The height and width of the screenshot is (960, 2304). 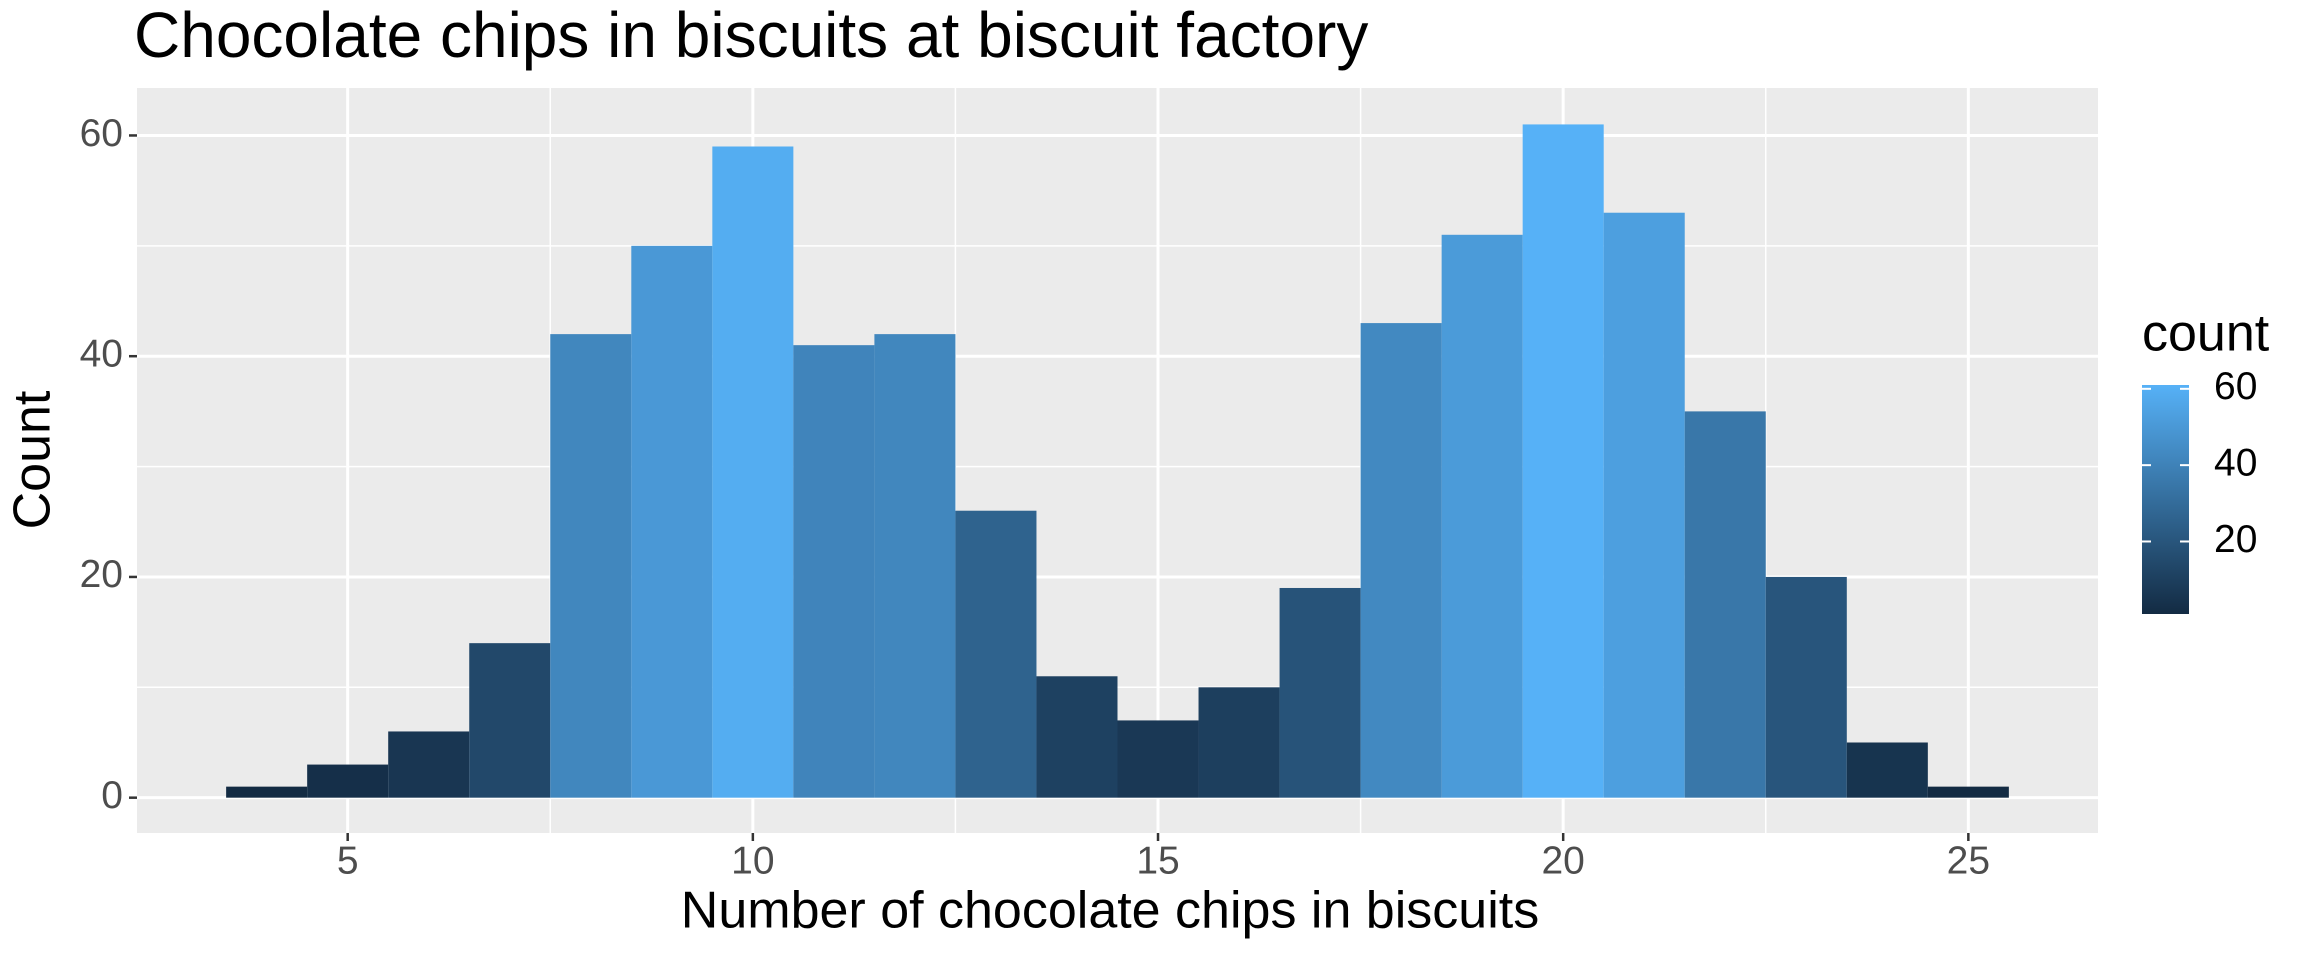 What do you see at coordinates (348, 860) in the screenshot?
I see `x-tick-label: 5` at bounding box center [348, 860].